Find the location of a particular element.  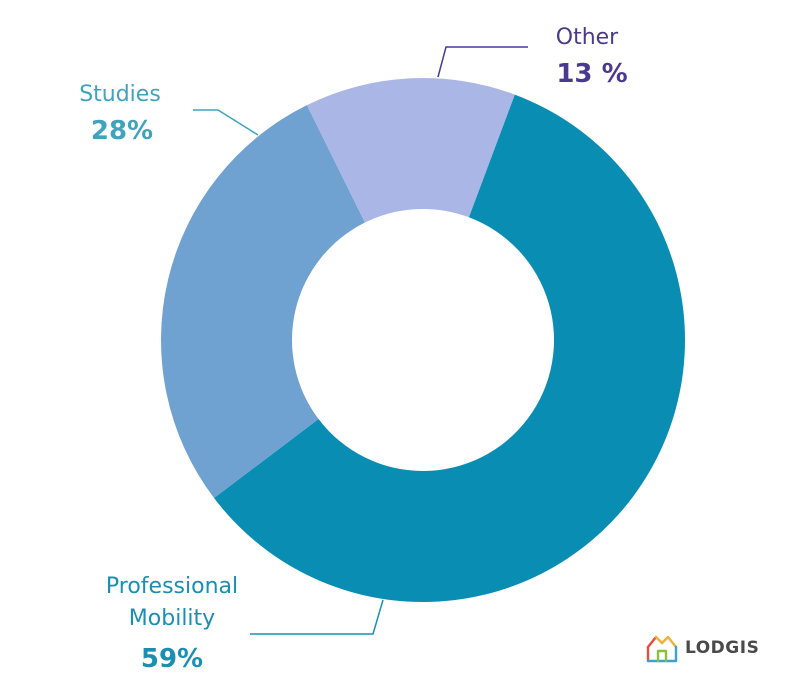

label-professional-mobility: Professional Mobility 59% is located at coordinates (172, 624).